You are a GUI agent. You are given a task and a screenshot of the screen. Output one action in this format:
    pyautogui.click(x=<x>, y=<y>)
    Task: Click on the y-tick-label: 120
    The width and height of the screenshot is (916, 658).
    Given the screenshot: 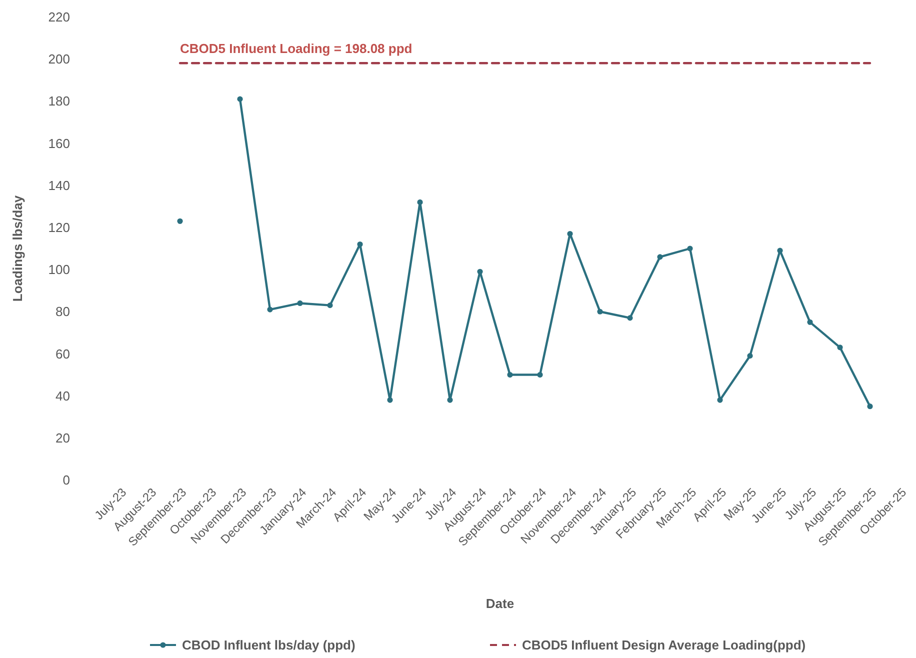 What is the action you would take?
    pyautogui.click(x=59, y=228)
    